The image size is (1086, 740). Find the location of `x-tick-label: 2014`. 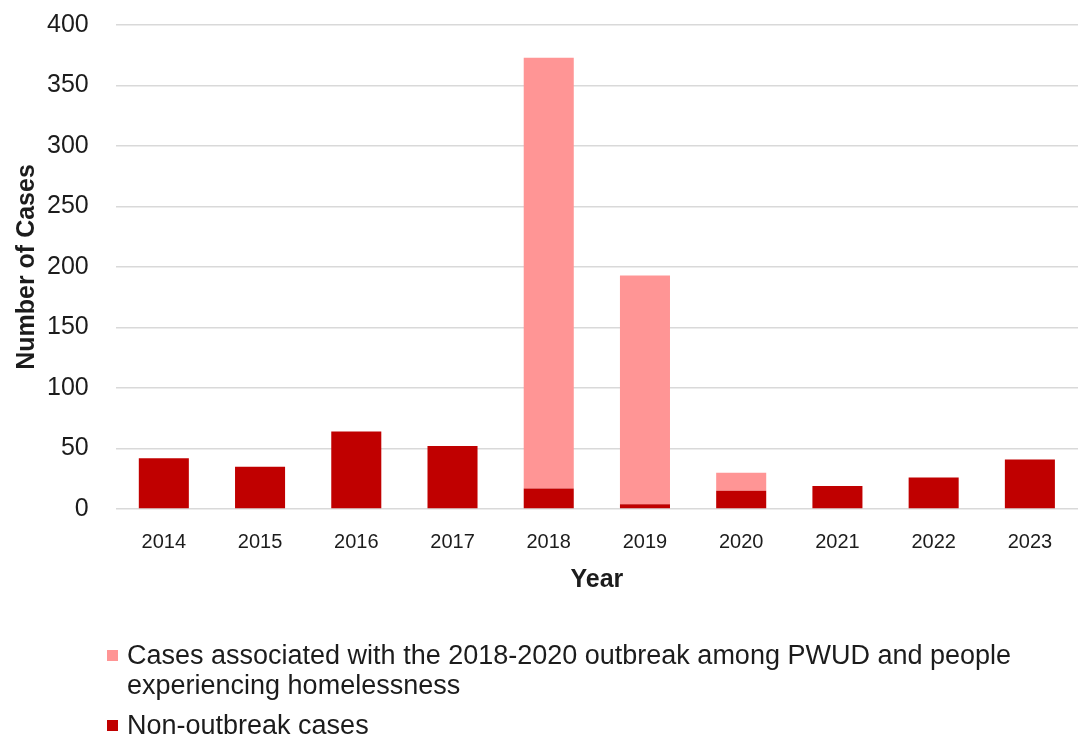

x-tick-label: 2014 is located at coordinates (164, 540).